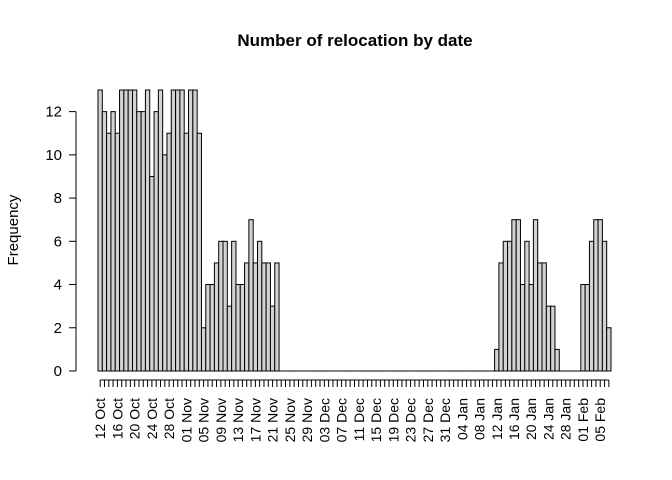 The image size is (672, 480). What do you see at coordinates (514, 419) in the screenshot?
I see `x-tick-label: 16 Jan` at bounding box center [514, 419].